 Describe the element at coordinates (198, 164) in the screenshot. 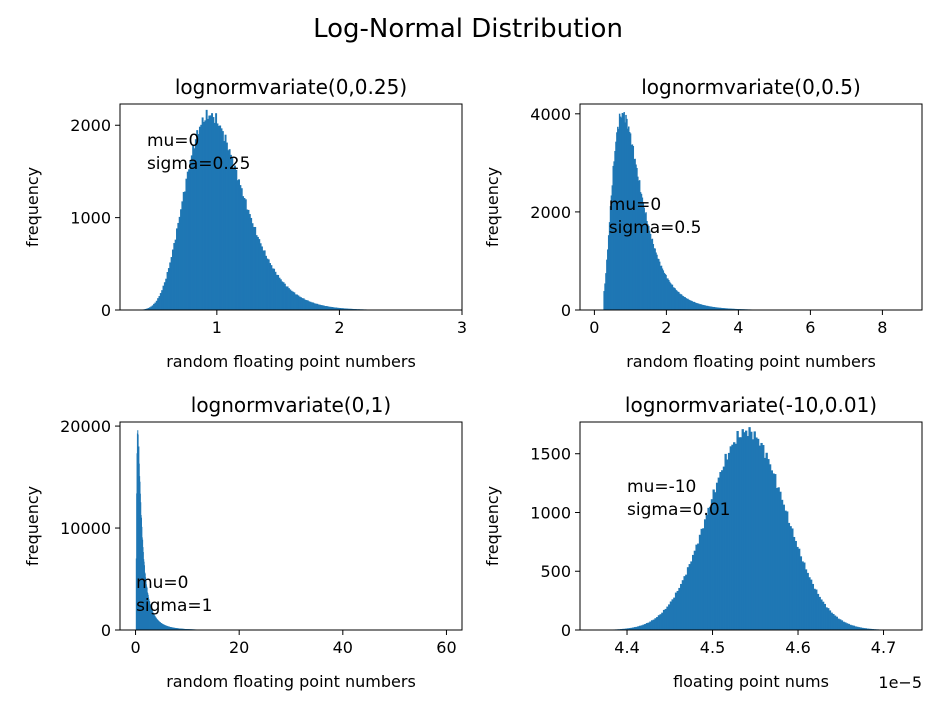

I see `annotation-line: sigma=0.25` at that location.